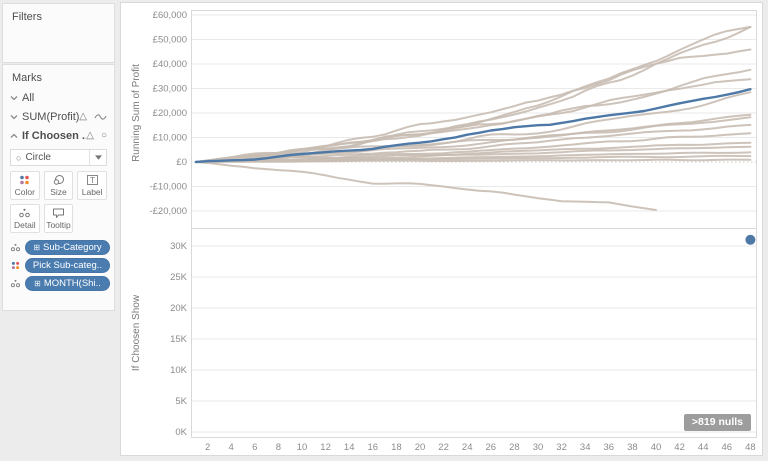  I want to click on y-tick-label: 0K, so click(181, 432).